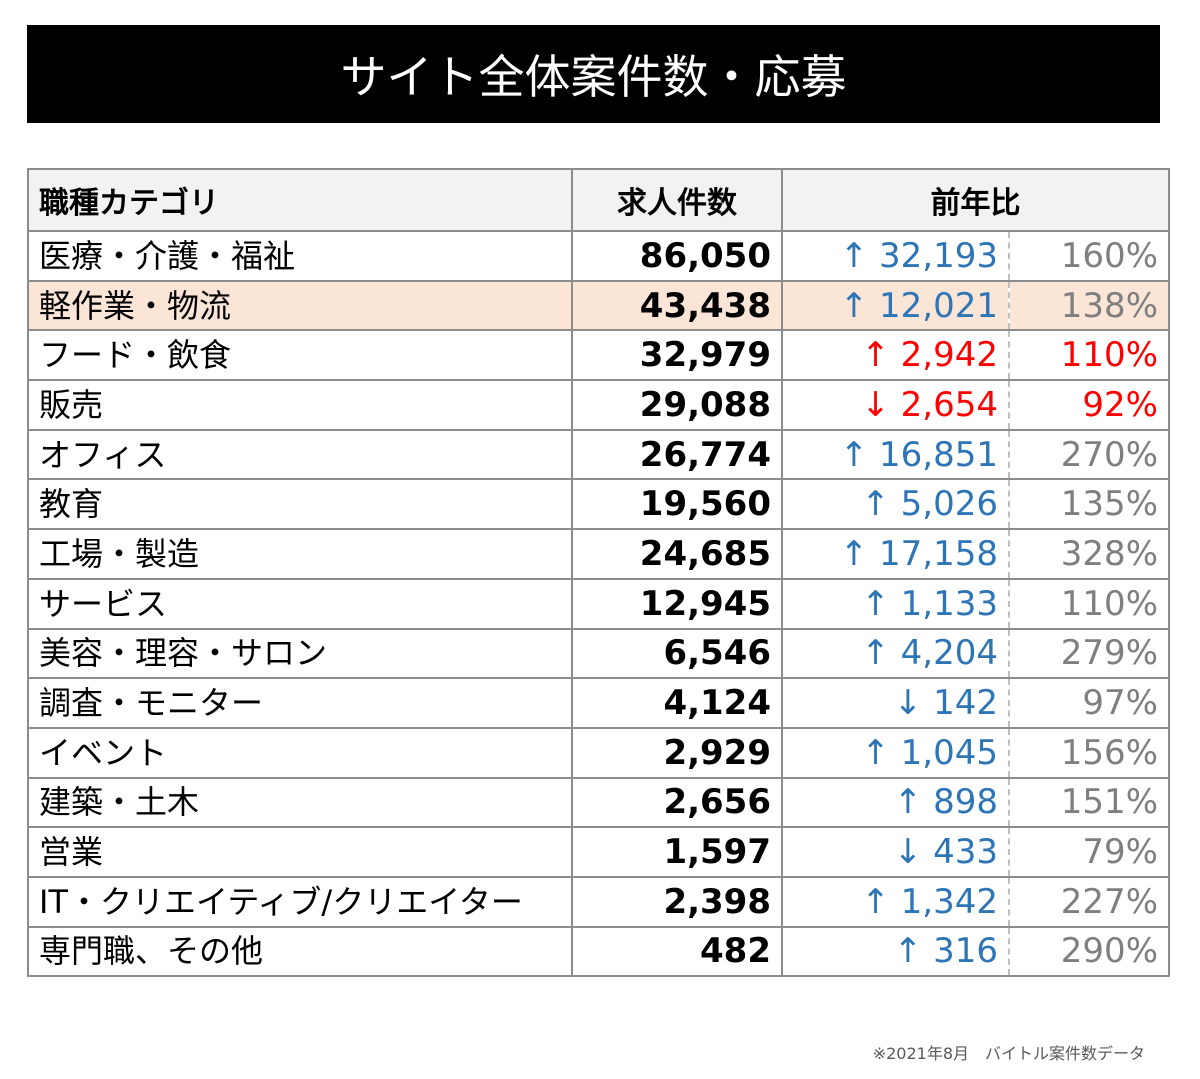  Describe the element at coordinates (895, 852) in the screenshot. I see `change-cell: ↓ 433` at that location.